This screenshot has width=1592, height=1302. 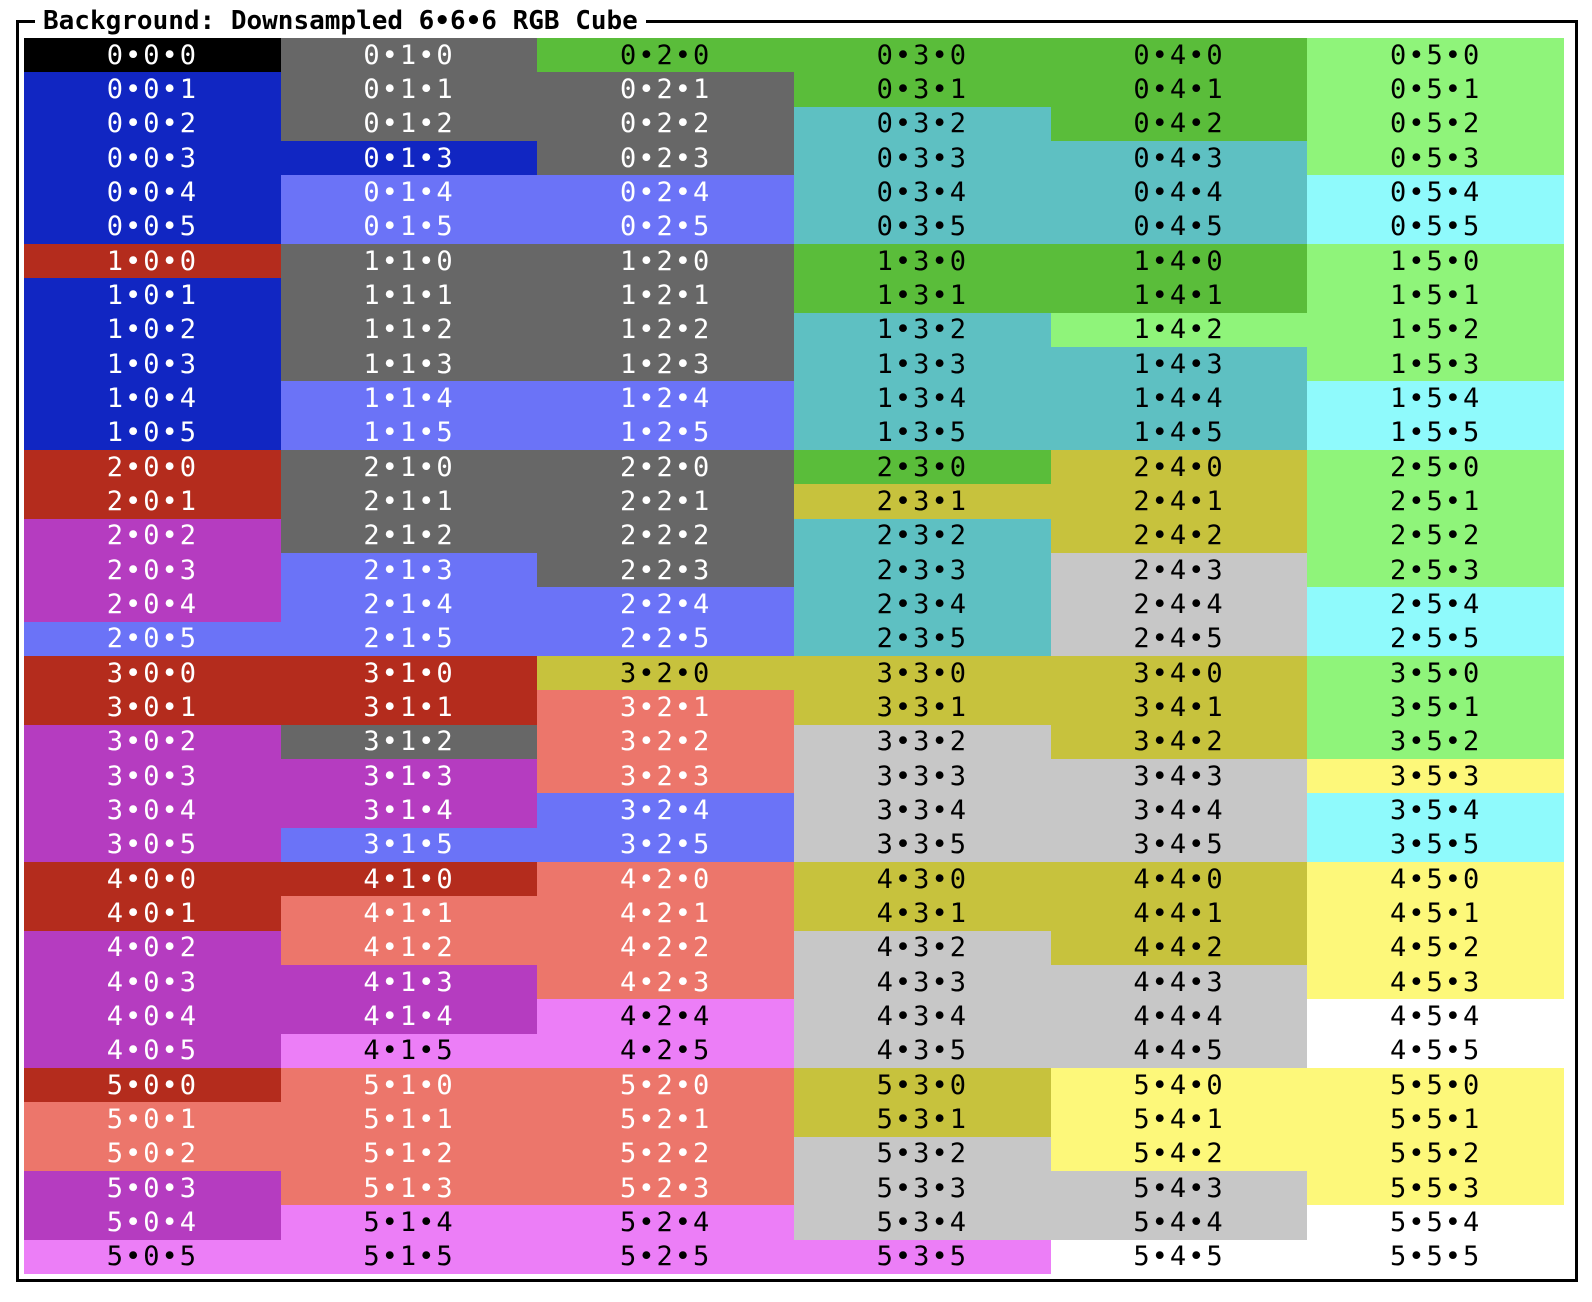 I want to click on color-swatch-cell: 3•1•1, so click(x=409, y=707).